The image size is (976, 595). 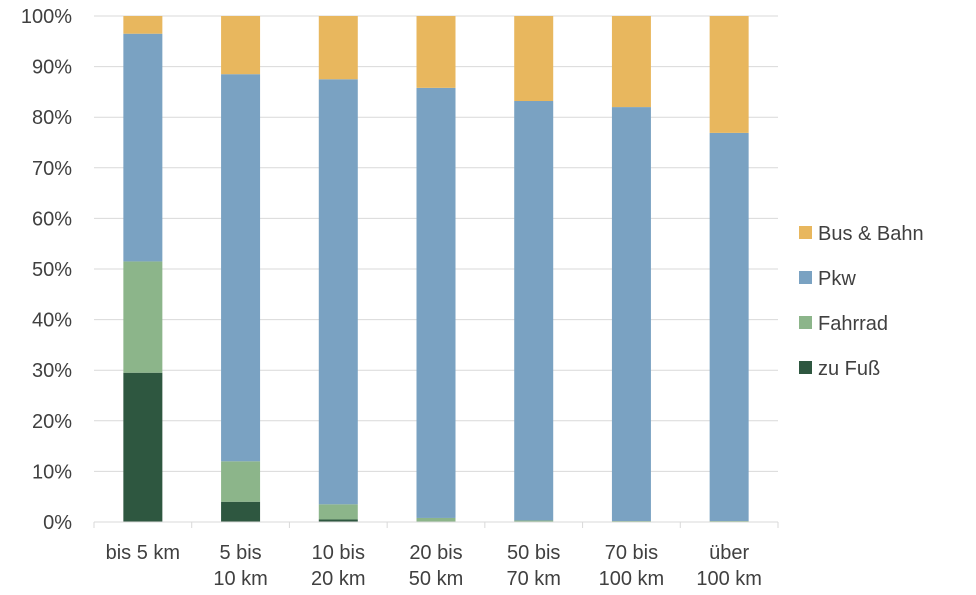 What do you see at coordinates (849, 369) in the screenshot?
I see `legend-label: zu Fuß` at bounding box center [849, 369].